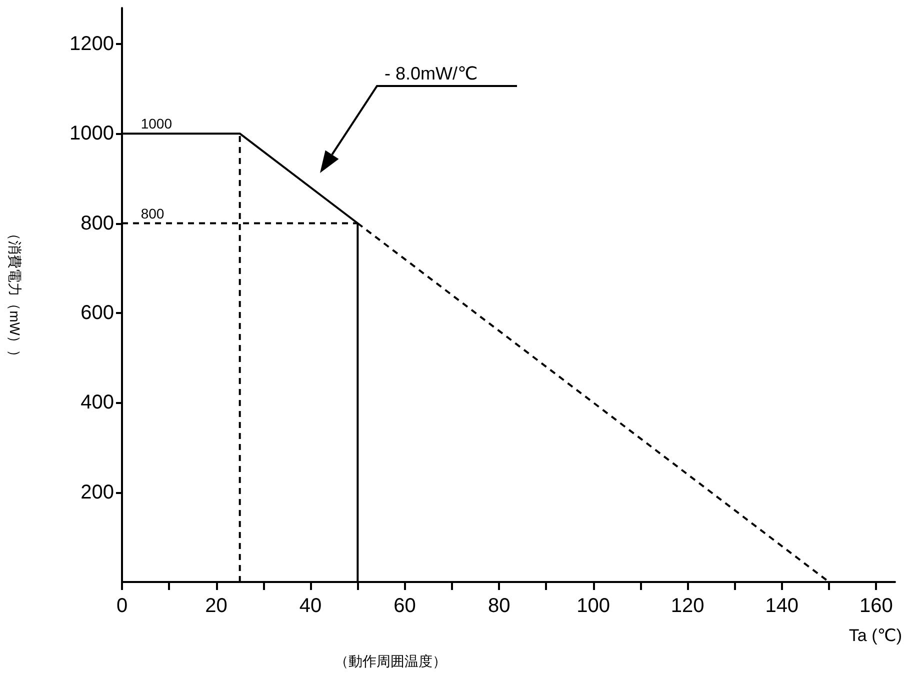 Image resolution: width=912 pixels, height=678 pixels. Describe the element at coordinates (431, 73) in the screenshot. I see `annotation: - 8.0mW/℃` at that location.